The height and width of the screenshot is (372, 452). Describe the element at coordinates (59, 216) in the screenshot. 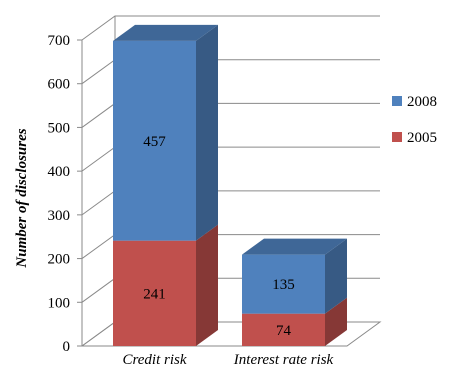

I see `y-tick-label: 300` at that location.